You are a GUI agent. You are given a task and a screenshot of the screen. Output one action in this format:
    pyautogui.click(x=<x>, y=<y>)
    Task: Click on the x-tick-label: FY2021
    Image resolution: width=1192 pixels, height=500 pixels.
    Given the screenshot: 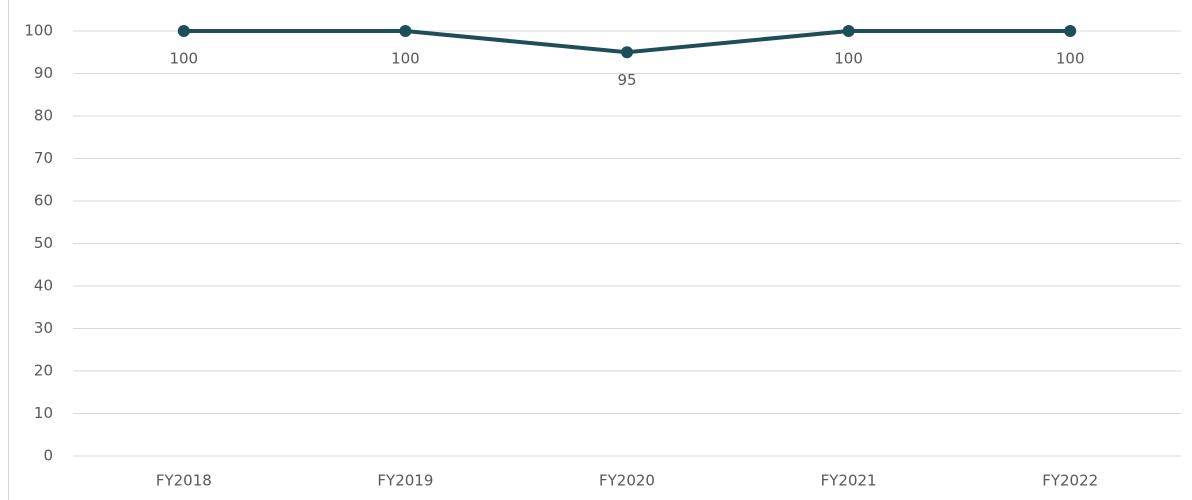 What is the action you would take?
    pyautogui.click(x=849, y=481)
    